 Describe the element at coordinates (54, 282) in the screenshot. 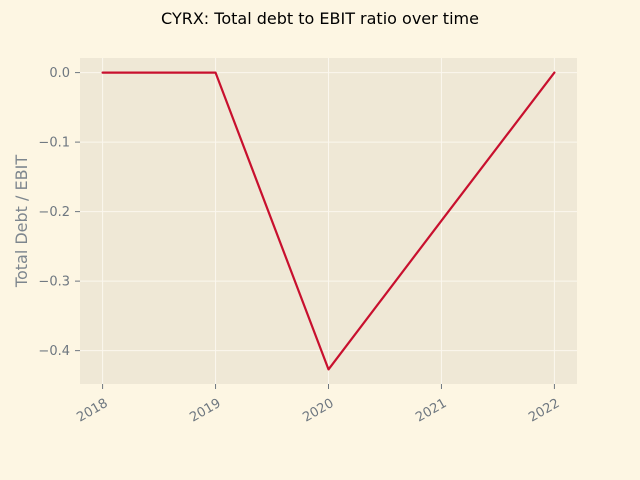

I see `y-tick-label: −0.3` at that location.